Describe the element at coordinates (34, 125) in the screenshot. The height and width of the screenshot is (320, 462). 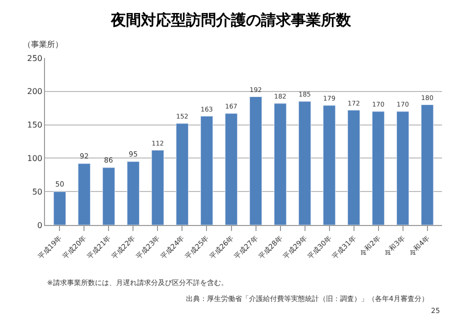
I see `y-tick-label: 150` at that location.